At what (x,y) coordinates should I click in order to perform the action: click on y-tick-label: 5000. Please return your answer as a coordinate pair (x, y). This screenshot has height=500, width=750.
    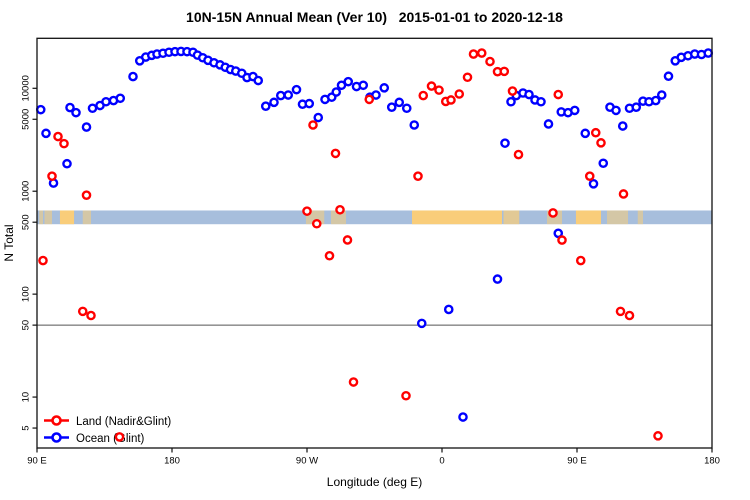
    Looking at the image, I should click on (26, 119).